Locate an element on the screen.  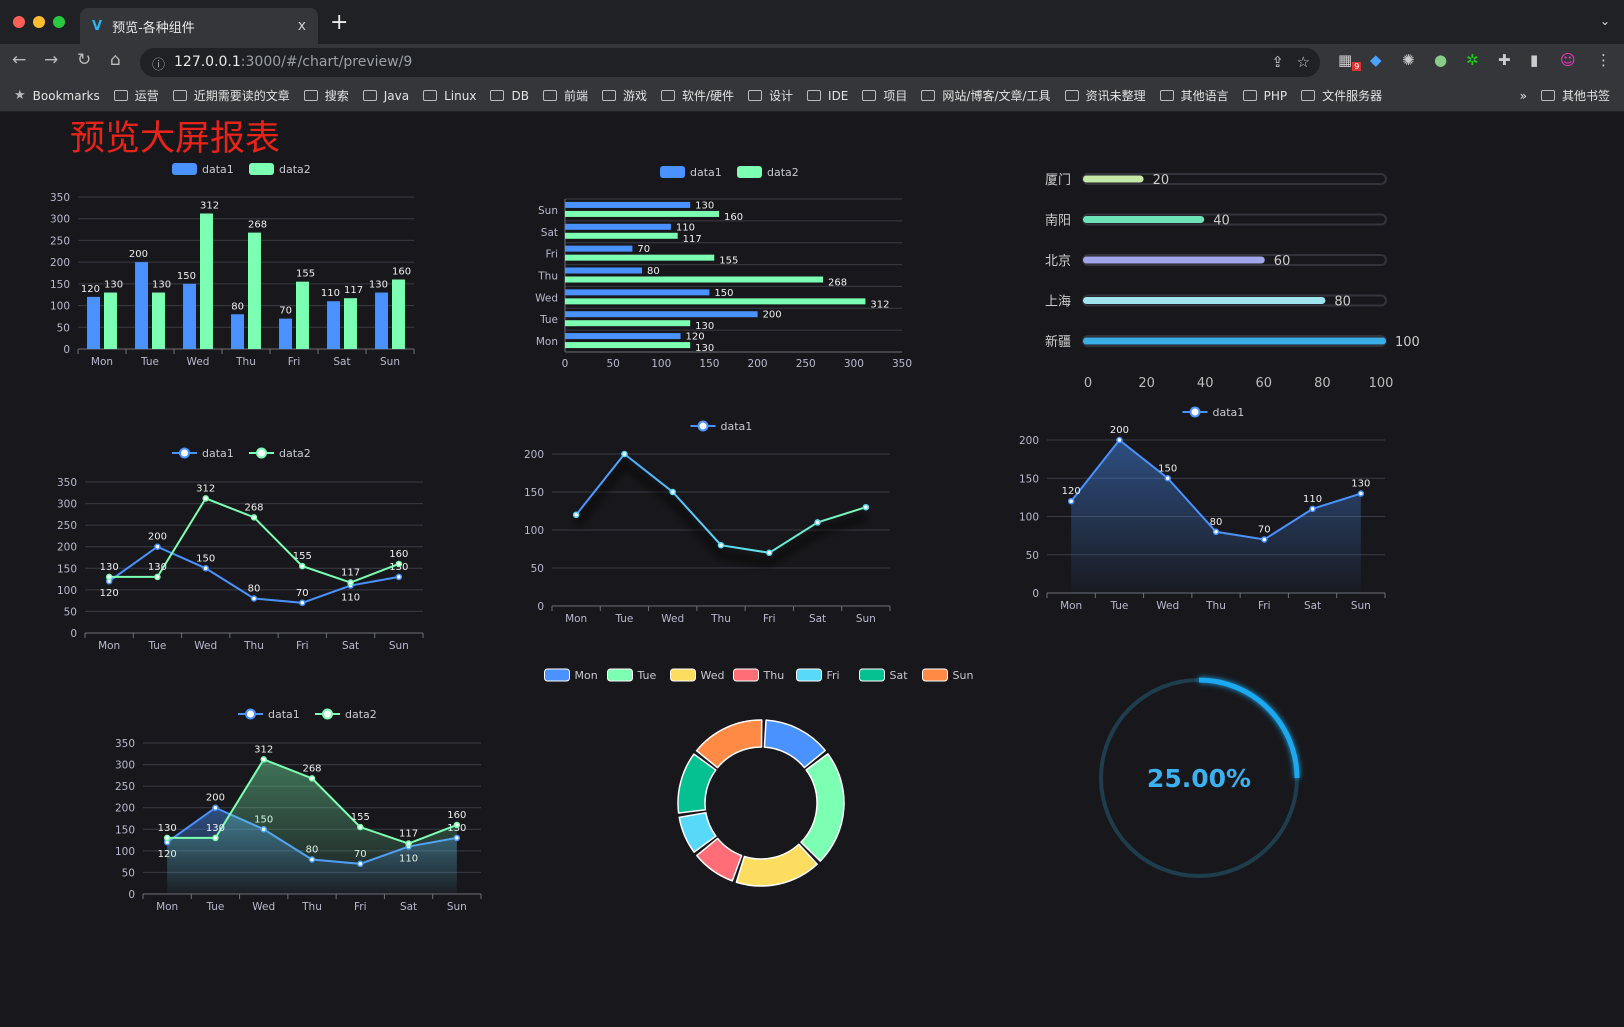
bookmark-item: 其他语言 is located at coordinates (1194, 95).